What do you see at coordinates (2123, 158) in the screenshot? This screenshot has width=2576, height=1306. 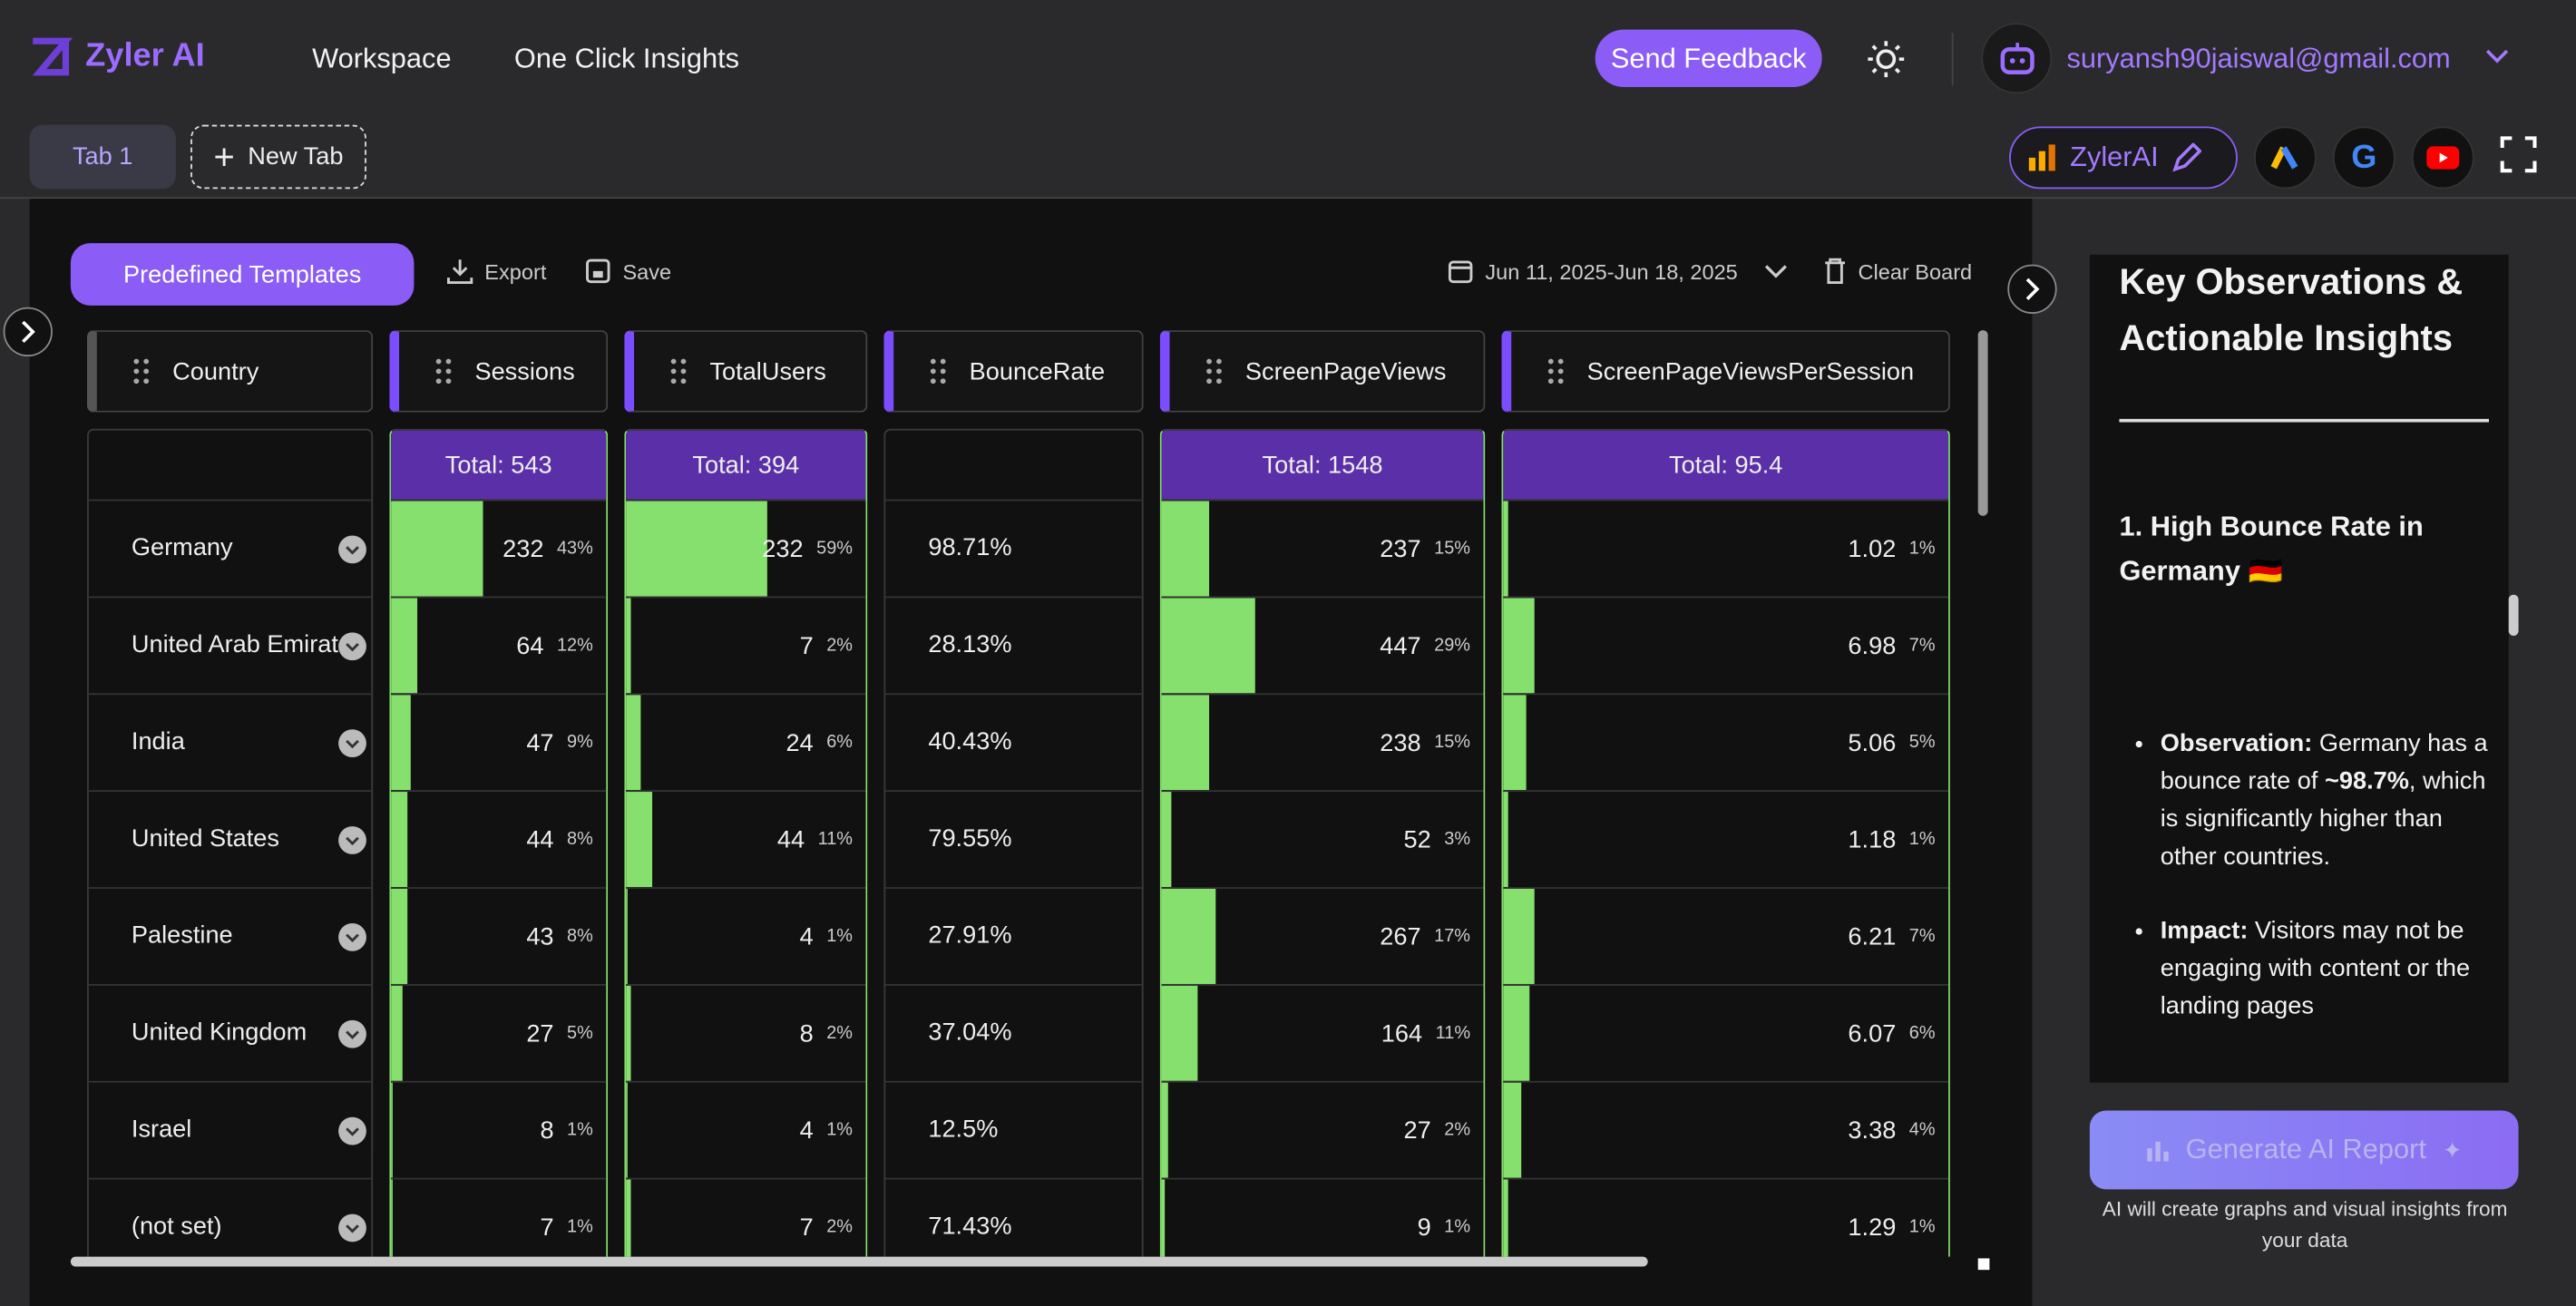 I see `integration-pill: ZylerAI` at bounding box center [2123, 158].